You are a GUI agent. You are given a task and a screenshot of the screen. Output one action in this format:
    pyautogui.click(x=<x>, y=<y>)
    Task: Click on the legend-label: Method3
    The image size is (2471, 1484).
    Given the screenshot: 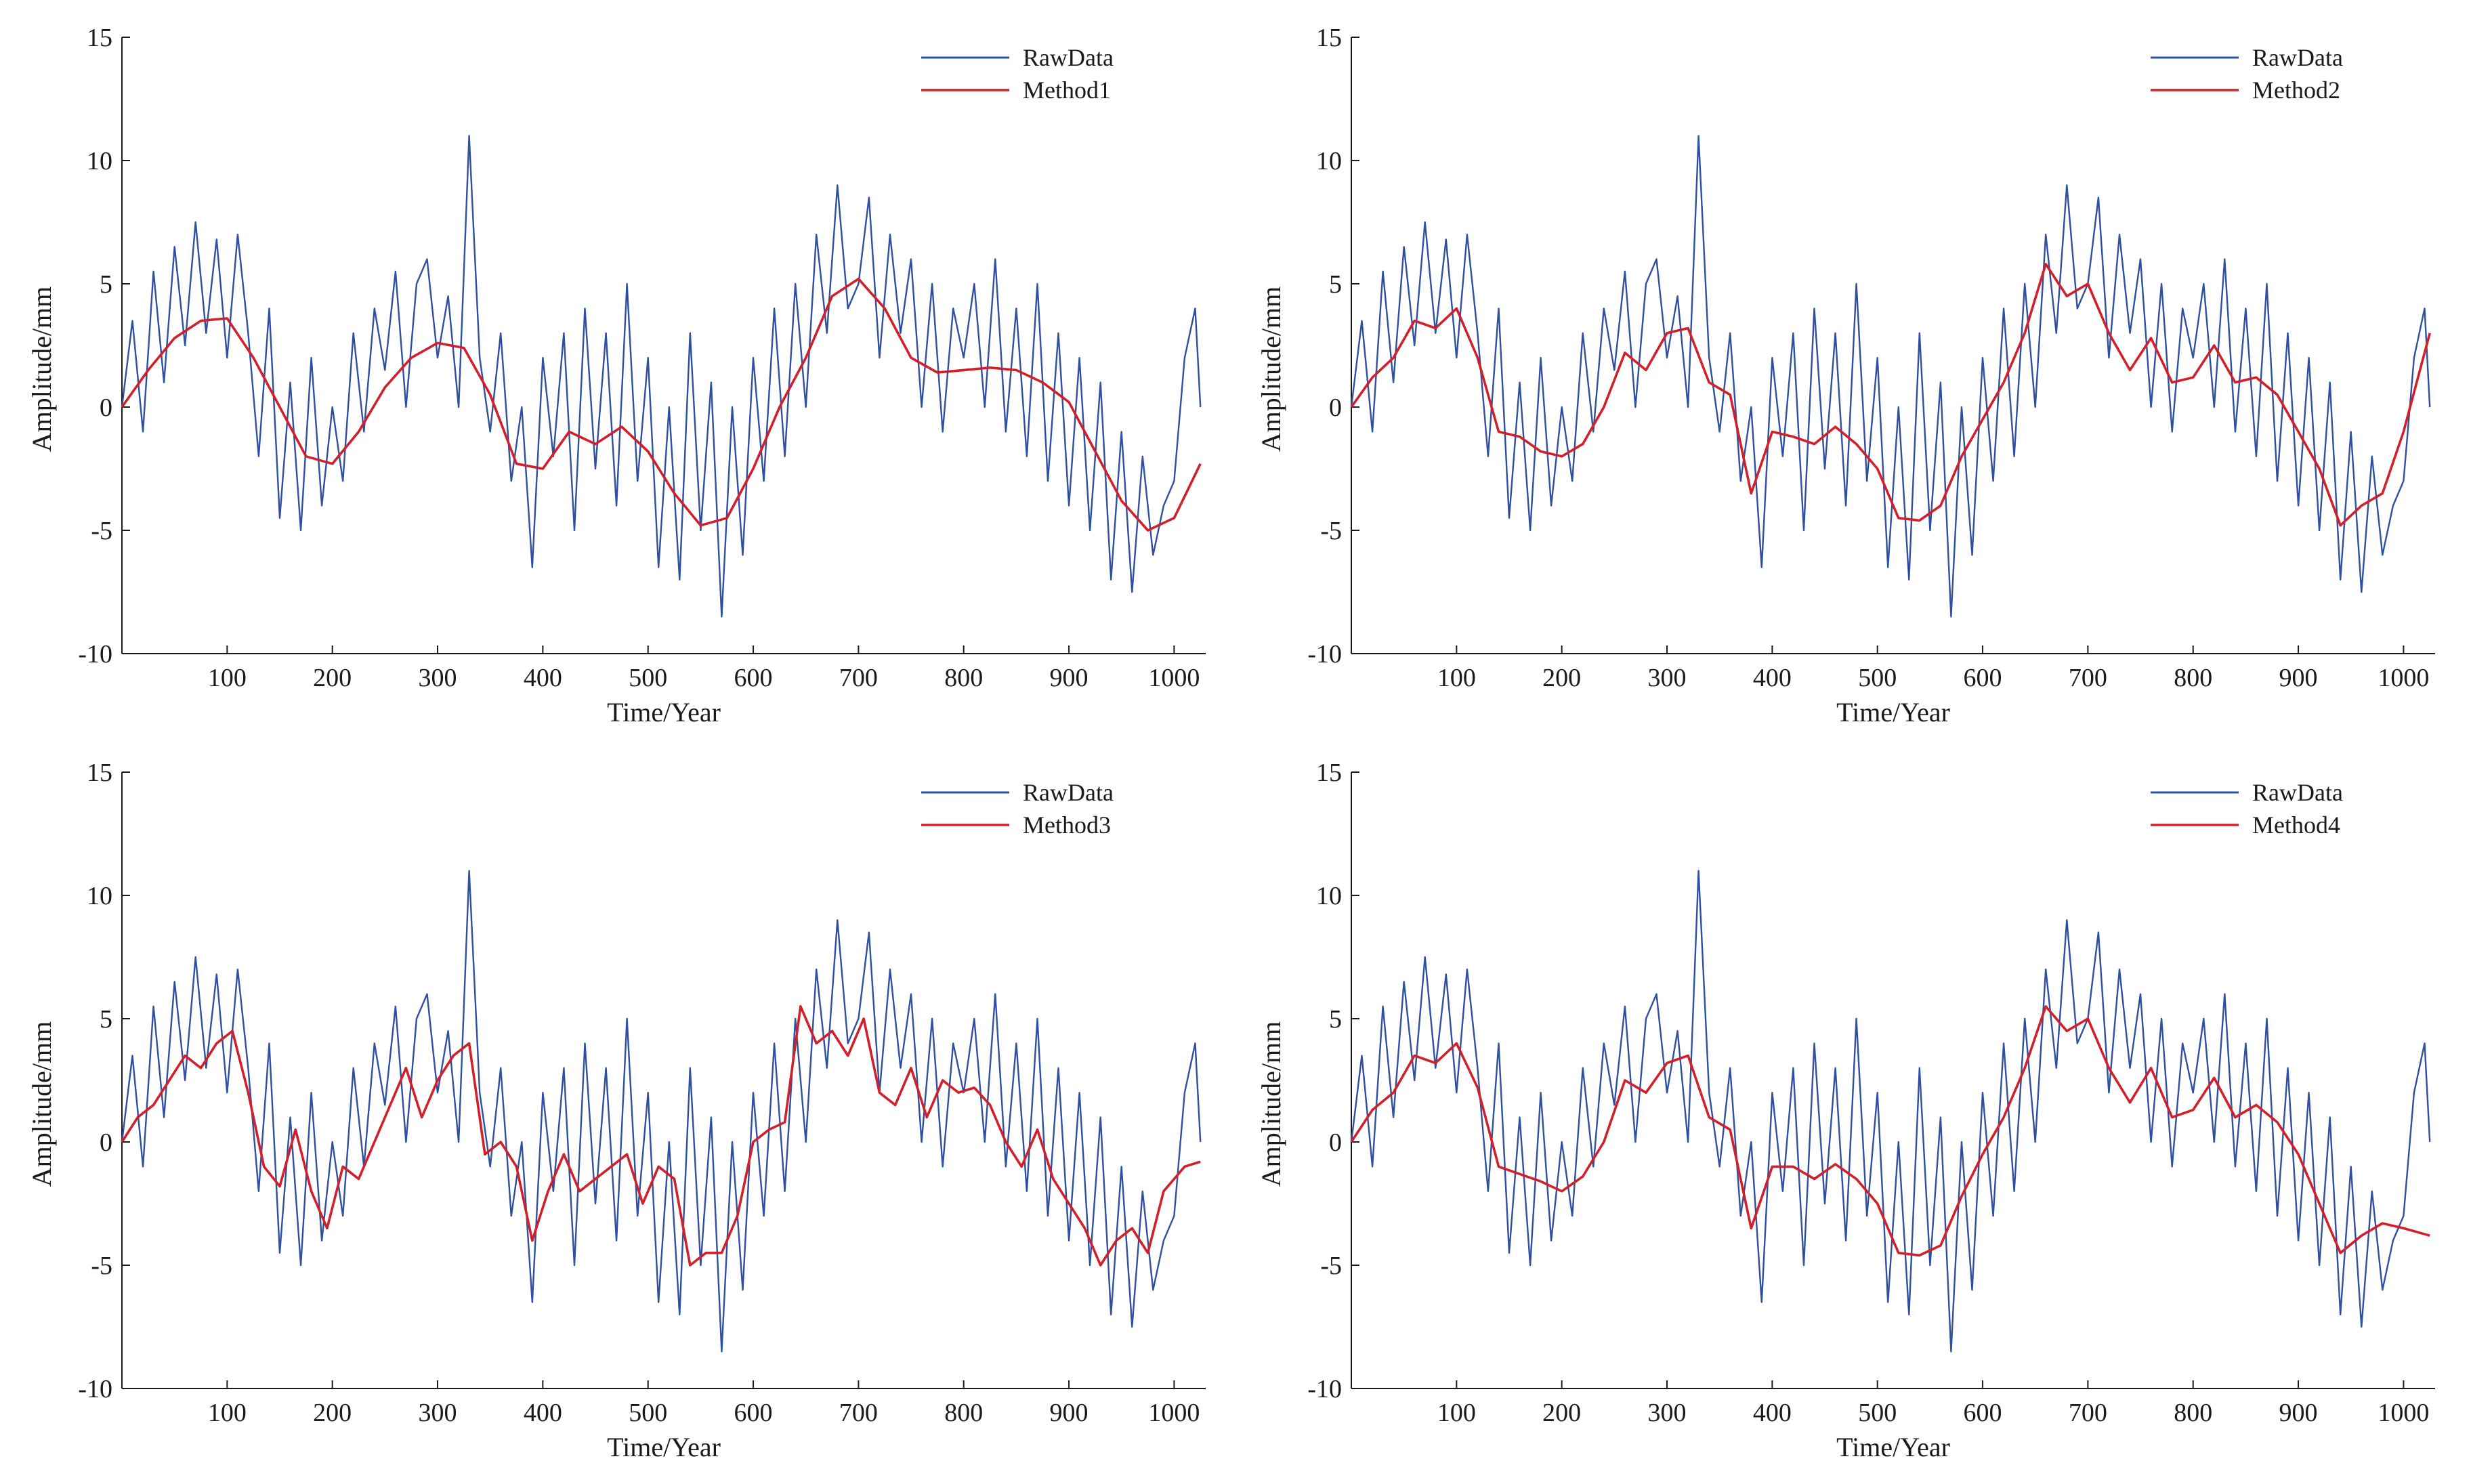 What is the action you would take?
    pyautogui.click(x=1067, y=825)
    